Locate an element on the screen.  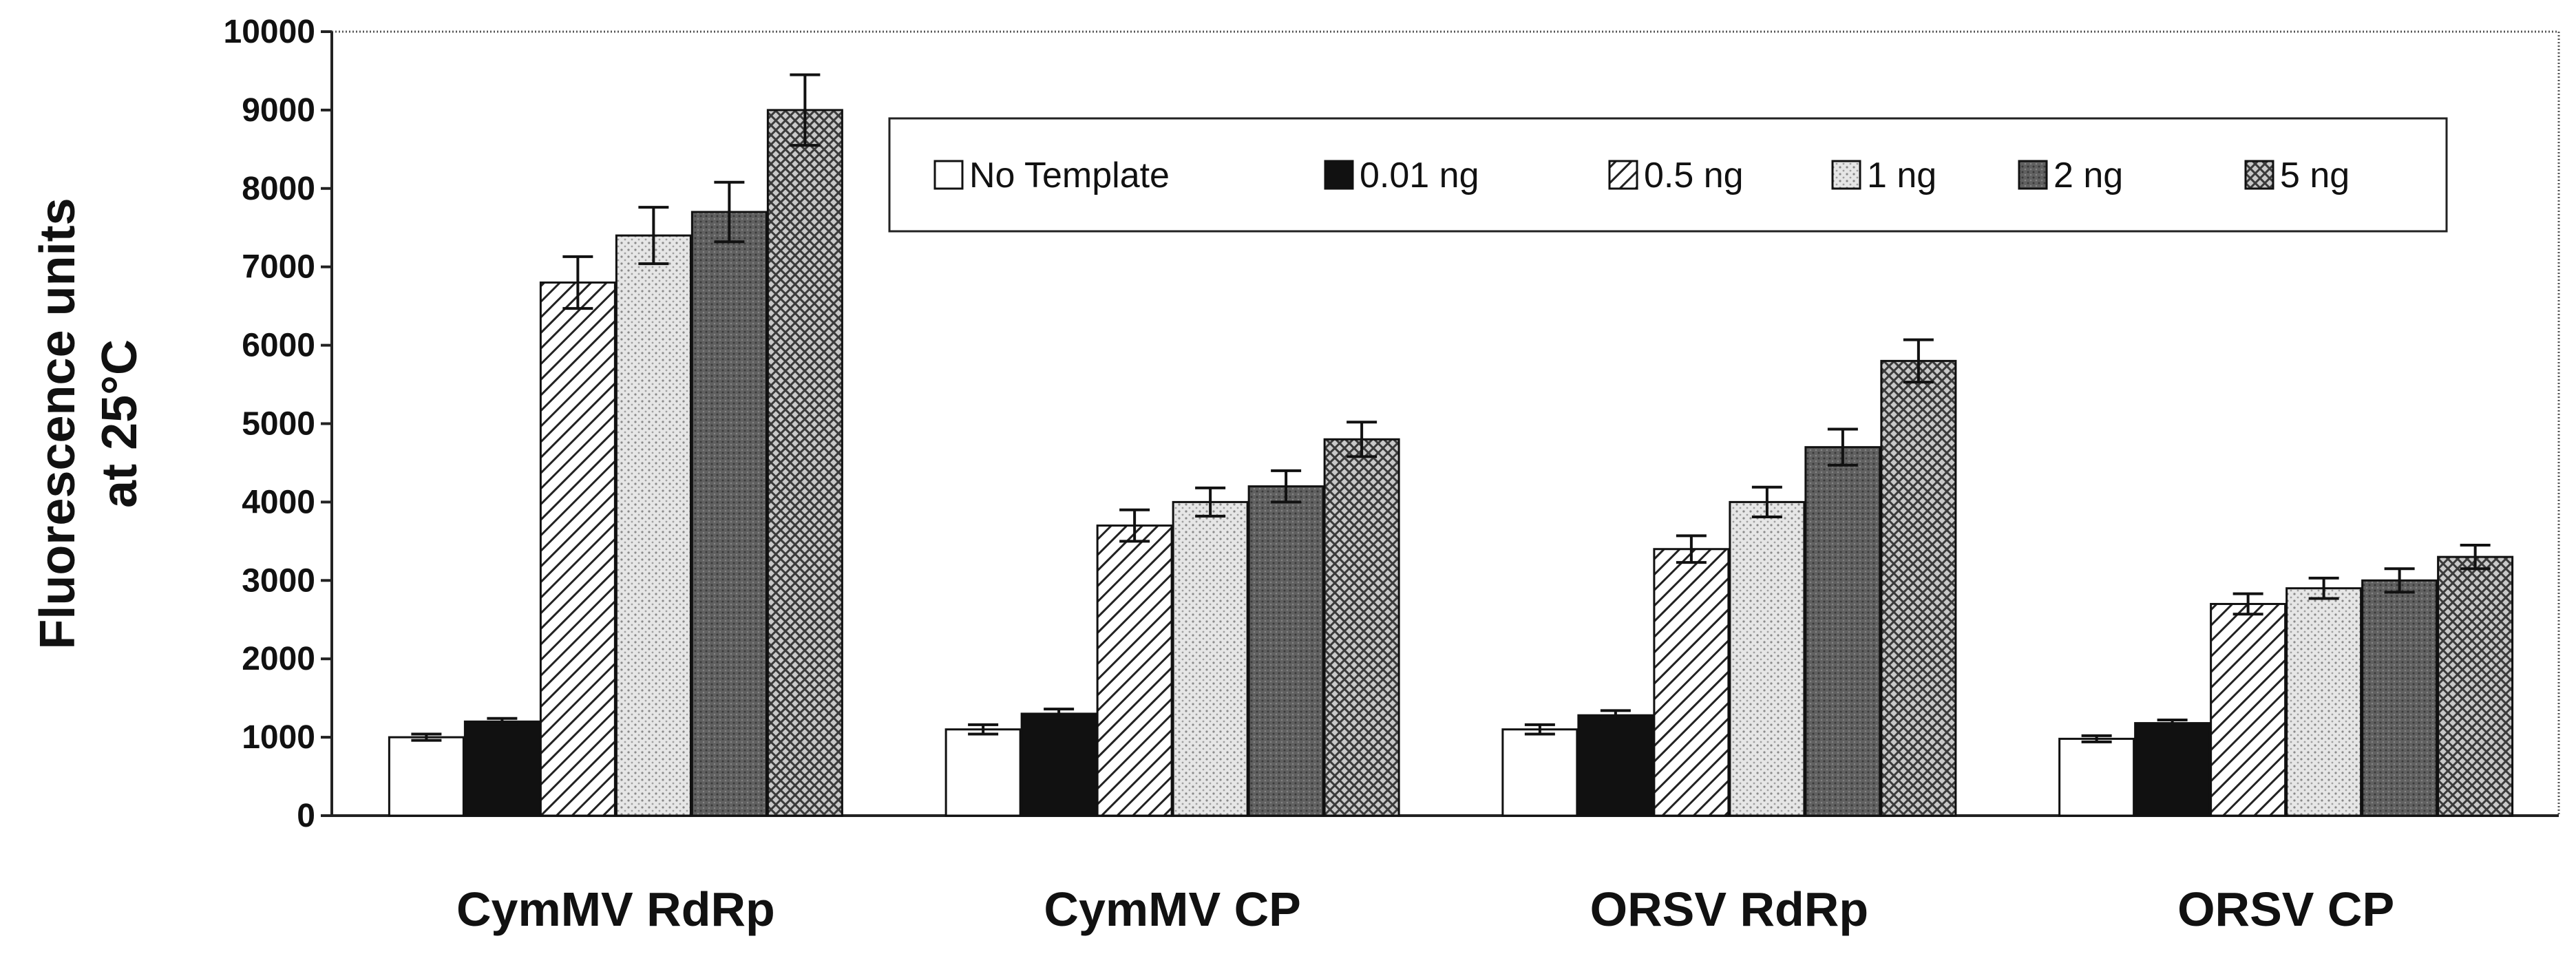
legend-box is located at coordinates (1668, 175).